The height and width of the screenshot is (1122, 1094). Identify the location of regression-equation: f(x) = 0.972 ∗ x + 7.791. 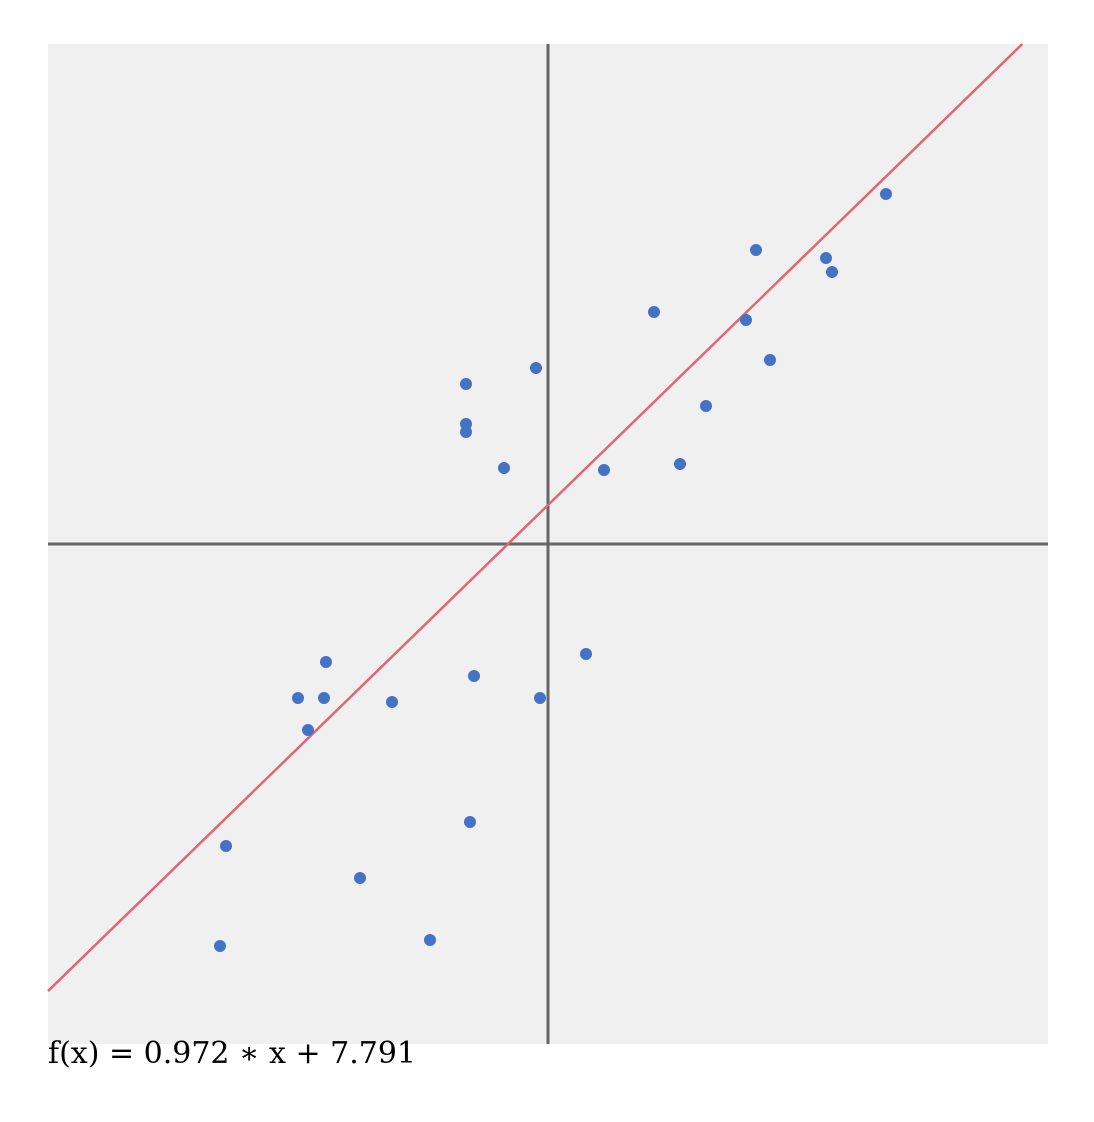
(232, 1053).